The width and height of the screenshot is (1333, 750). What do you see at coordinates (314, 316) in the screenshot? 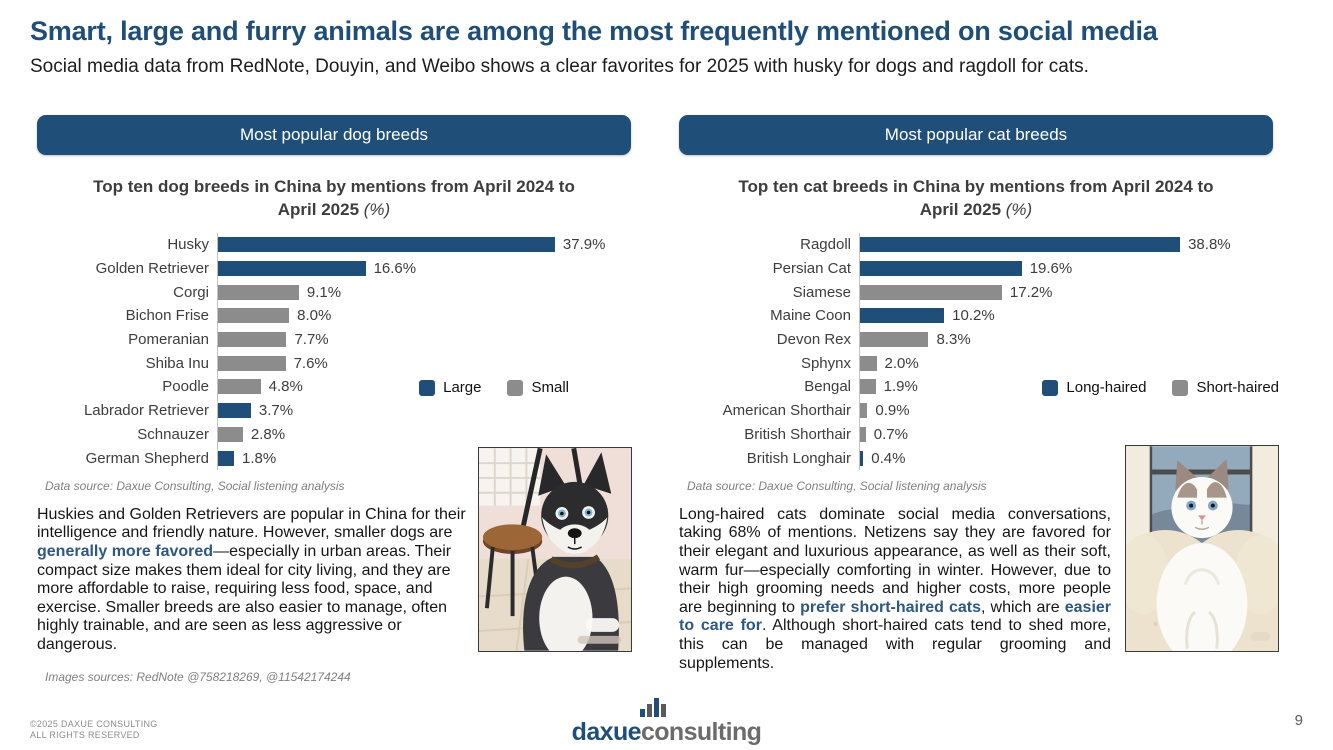
I see `bar-value-label: 8.0%` at bounding box center [314, 316].